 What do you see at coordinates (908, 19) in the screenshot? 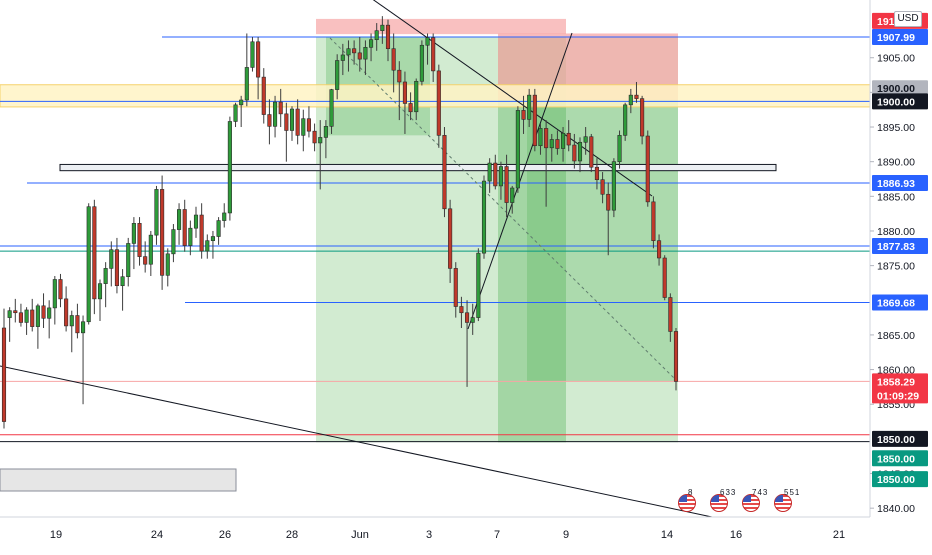
I see `currency-badge: USD` at bounding box center [908, 19].